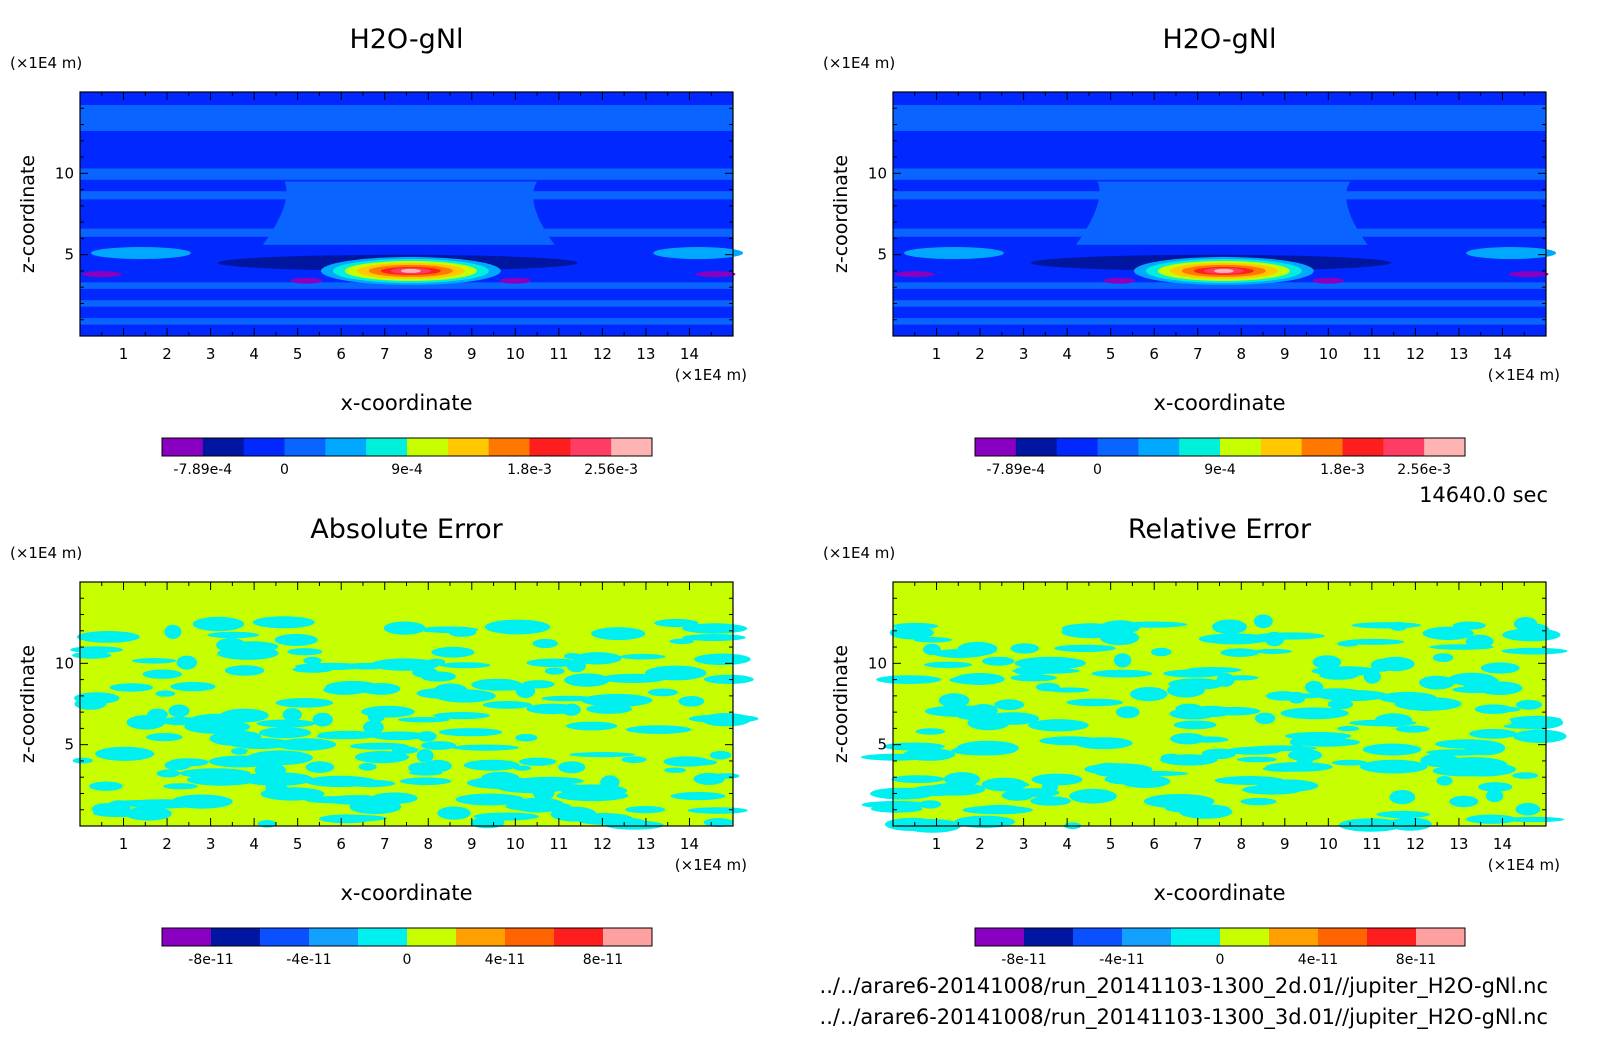 This screenshot has width=1604, height=1058. I want to click on field-band, so click(406, 321).